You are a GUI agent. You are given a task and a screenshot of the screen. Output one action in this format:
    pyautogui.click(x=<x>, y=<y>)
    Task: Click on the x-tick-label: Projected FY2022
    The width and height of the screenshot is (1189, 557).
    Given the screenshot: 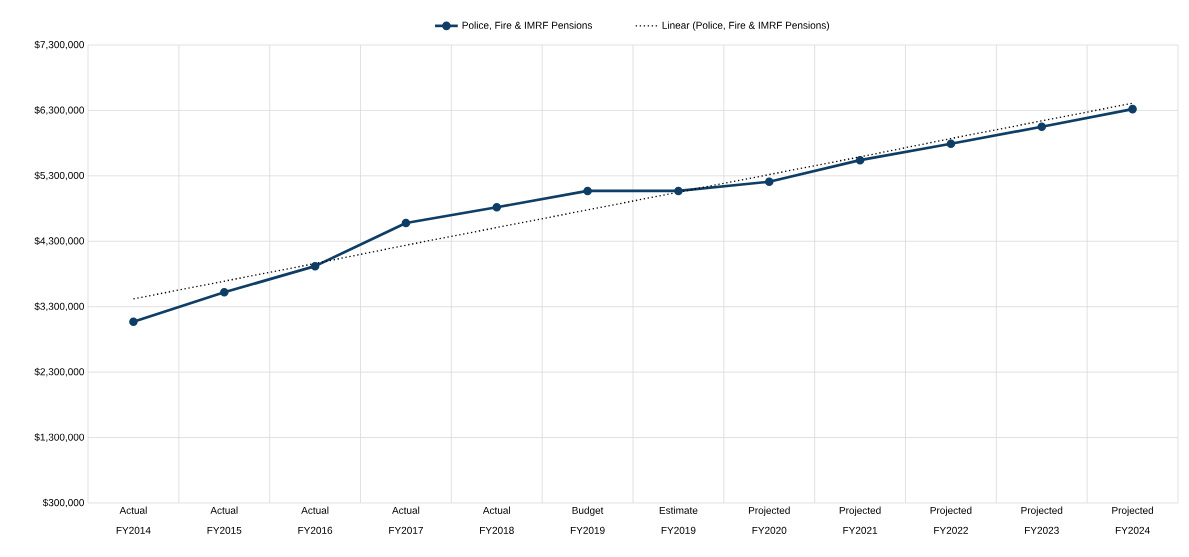 What is the action you would take?
    pyautogui.click(x=951, y=520)
    